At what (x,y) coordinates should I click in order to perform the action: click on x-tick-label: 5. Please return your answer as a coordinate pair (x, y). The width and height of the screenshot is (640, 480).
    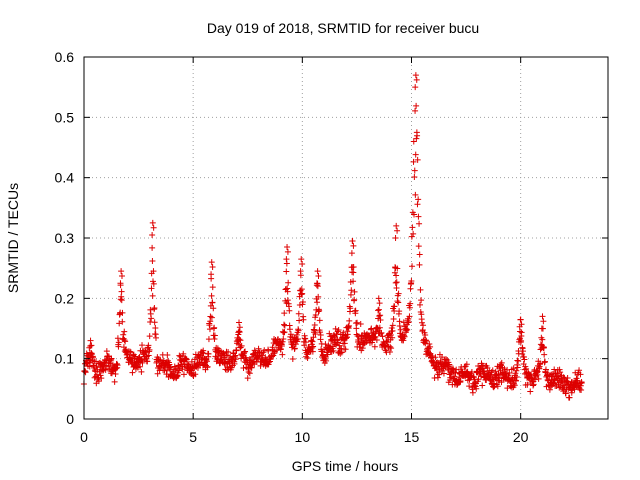
    Looking at the image, I should click on (193, 437).